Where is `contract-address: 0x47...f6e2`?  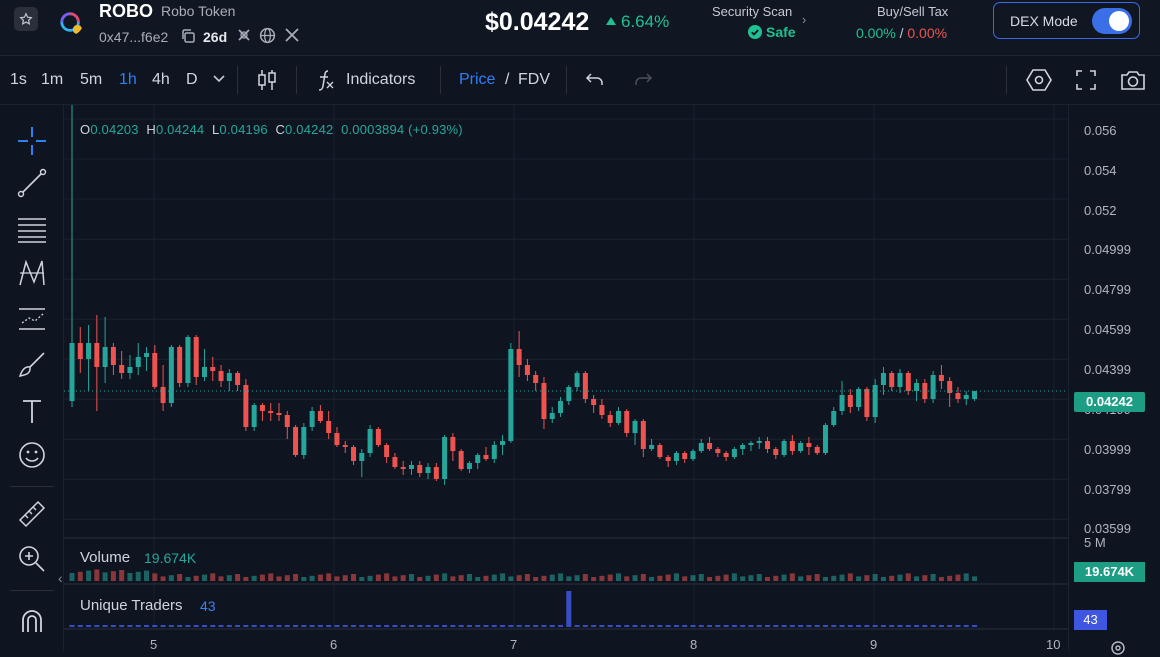 contract-address: 0x47...f6e2 is located at coordinates (134, 37).